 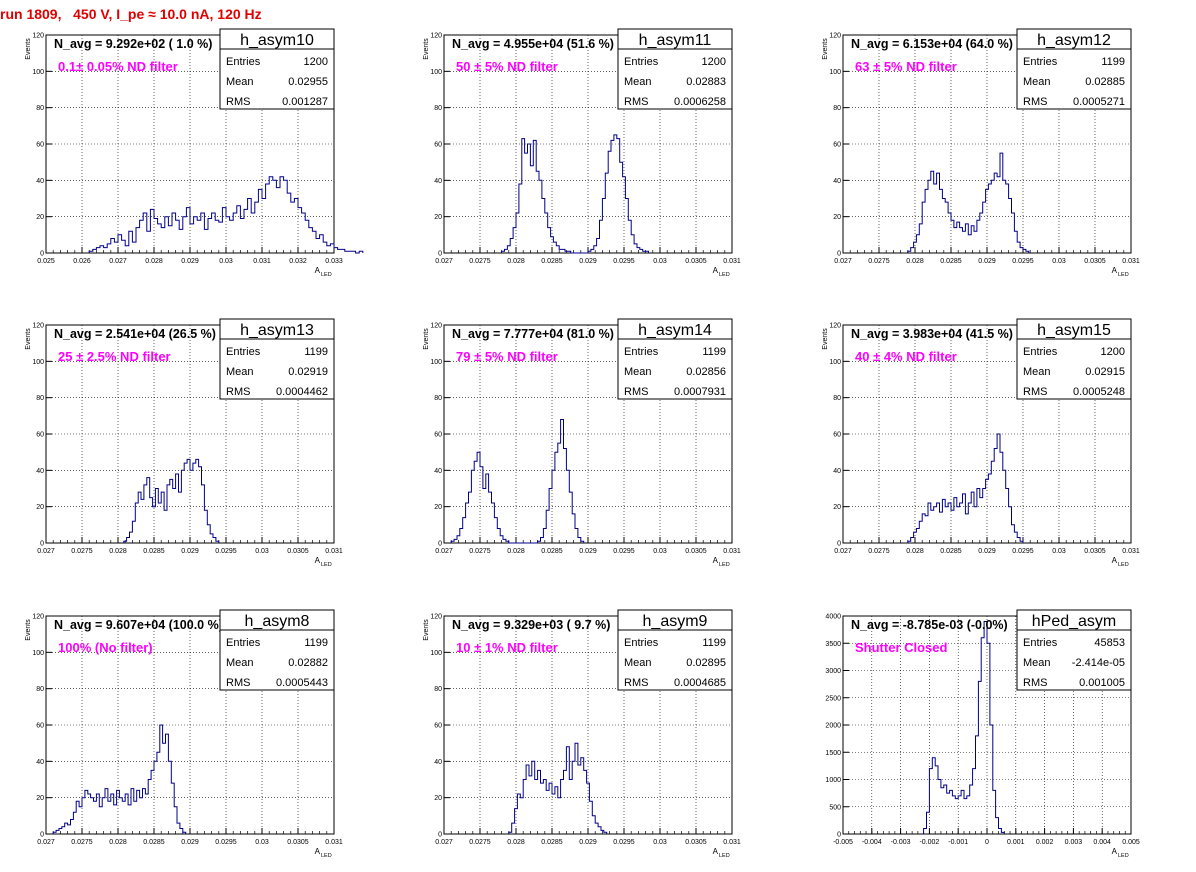 What do you see at coordinates (700, 102) in the screenshot?
I see `stats-value: 0.0006258` at bounding box center [700, 102].